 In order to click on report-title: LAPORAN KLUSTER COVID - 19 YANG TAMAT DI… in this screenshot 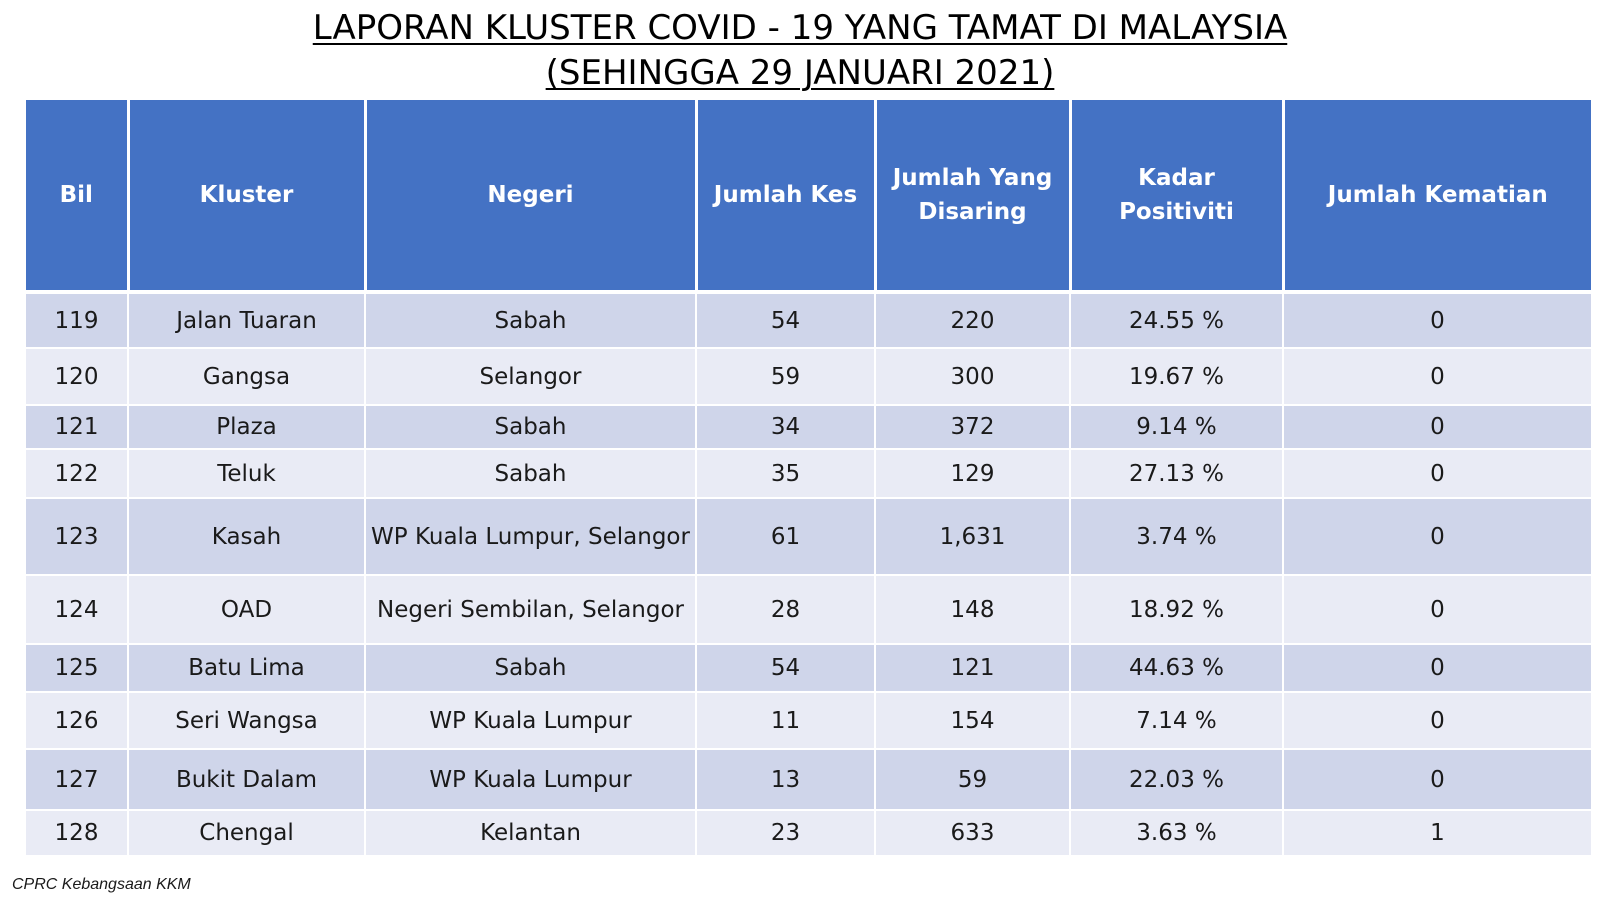, I will do `click(800, 51)`.